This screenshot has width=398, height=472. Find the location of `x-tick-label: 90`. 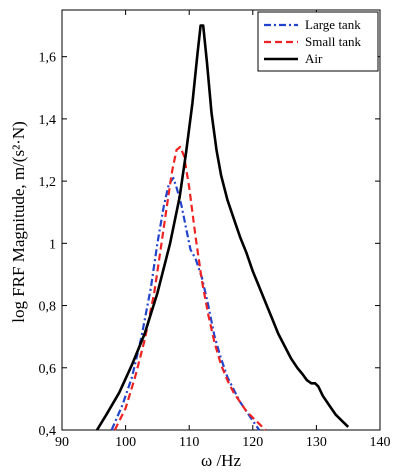

x-tick-label: 90 is located at coordinates (62, 442).